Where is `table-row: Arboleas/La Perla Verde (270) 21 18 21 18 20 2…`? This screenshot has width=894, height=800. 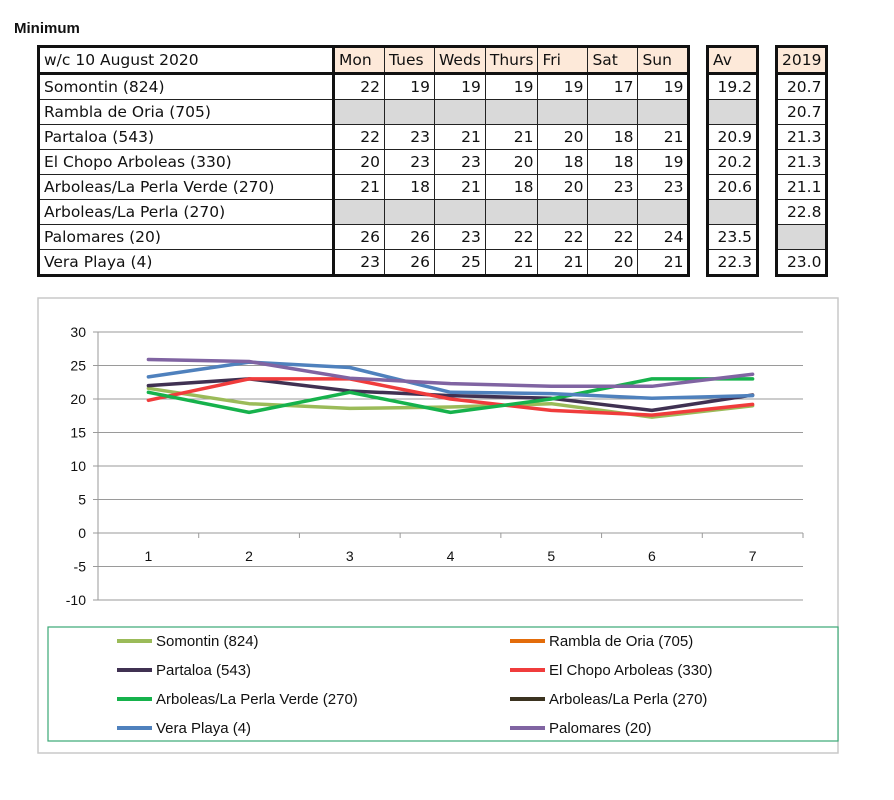 table-row: Arboleas/La Perla Verde (270) 21 18 21 18 20 2… is located at coordinates (364, 187).